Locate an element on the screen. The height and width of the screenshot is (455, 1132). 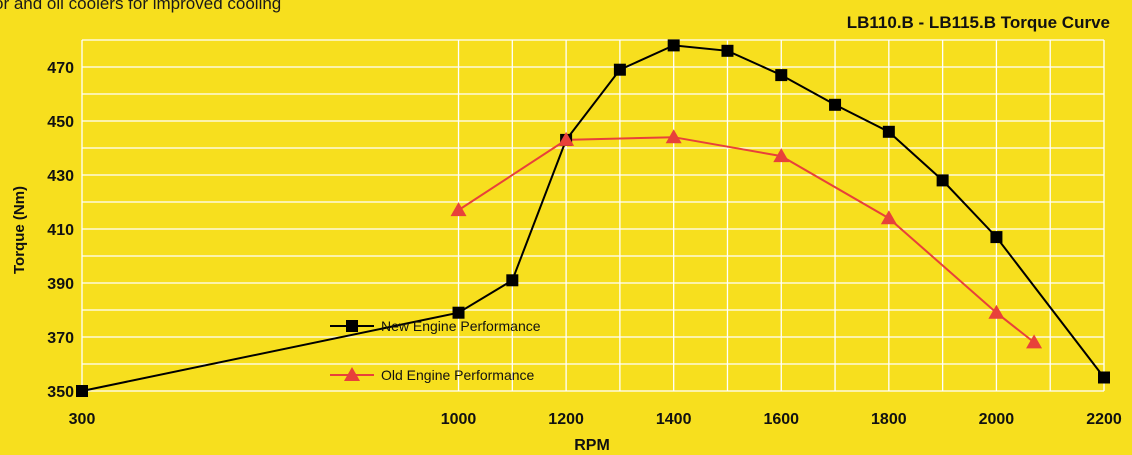
legend-marker-triangle is located at coordinates (352, 374).